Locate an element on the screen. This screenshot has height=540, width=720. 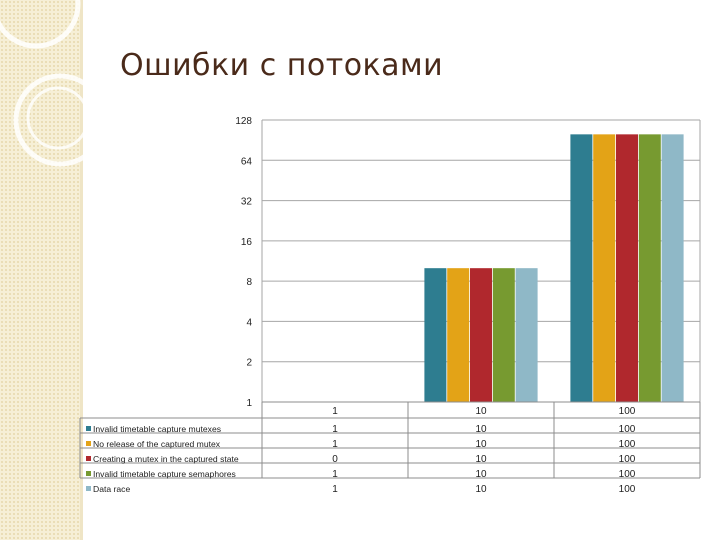
legend-label: Creating a mutex in the captured state is located at coordinates (166, 459).